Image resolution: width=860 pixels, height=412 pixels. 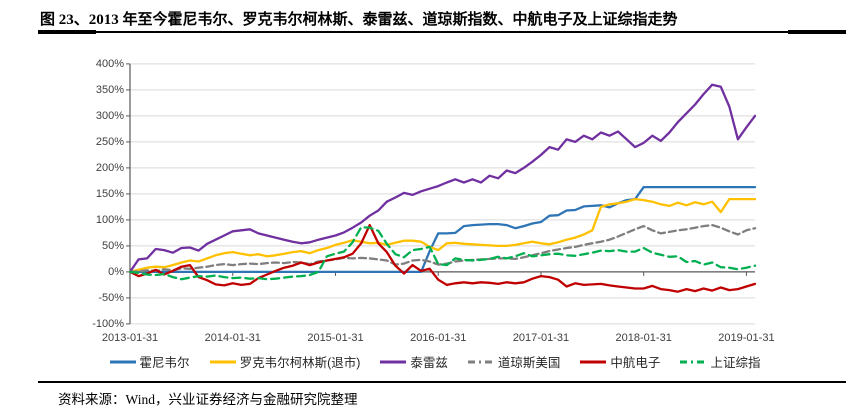 What do you see at coordinates (442, 382) in the screenshot?
I see `source-rule` at bounding box center [442, 382].